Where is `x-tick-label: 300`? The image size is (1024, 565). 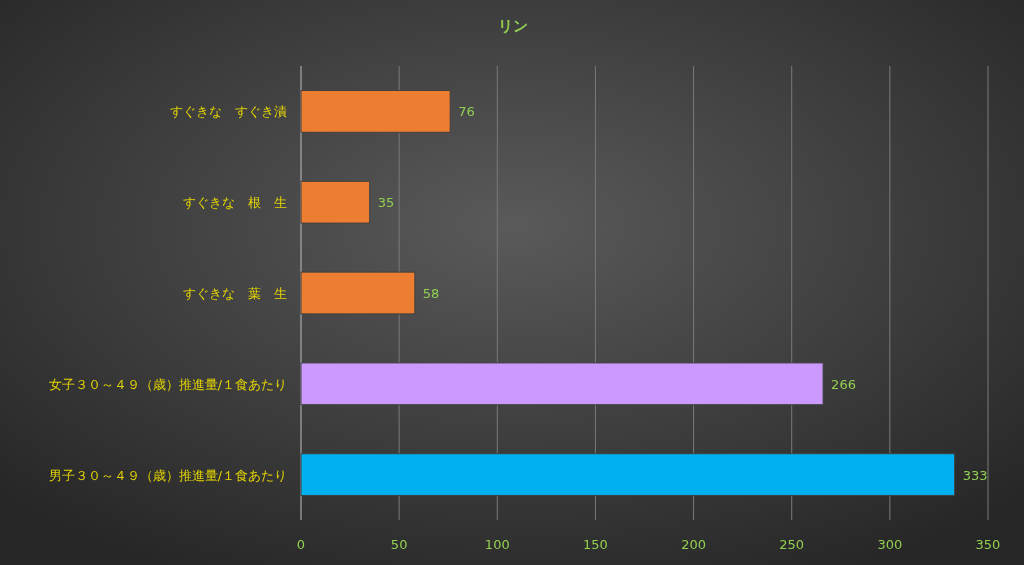
x-tick-label: 300 is located at coordinates (890, 544).